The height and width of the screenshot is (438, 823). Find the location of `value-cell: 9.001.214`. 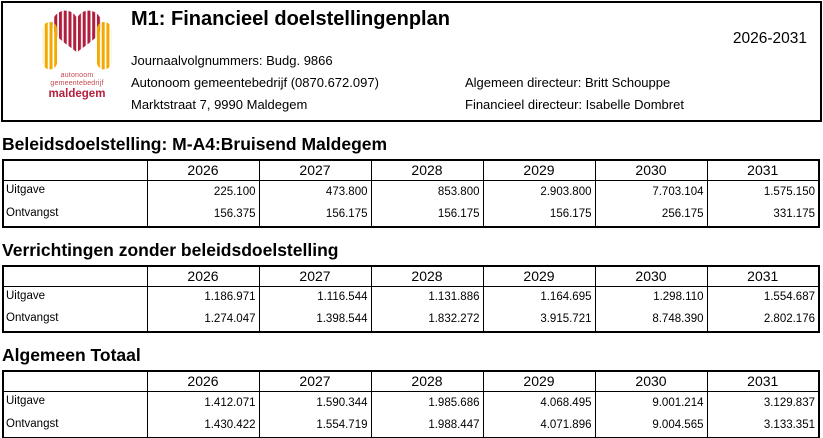

value-cell: 9.001.214 is located at coordinates (651, 403).